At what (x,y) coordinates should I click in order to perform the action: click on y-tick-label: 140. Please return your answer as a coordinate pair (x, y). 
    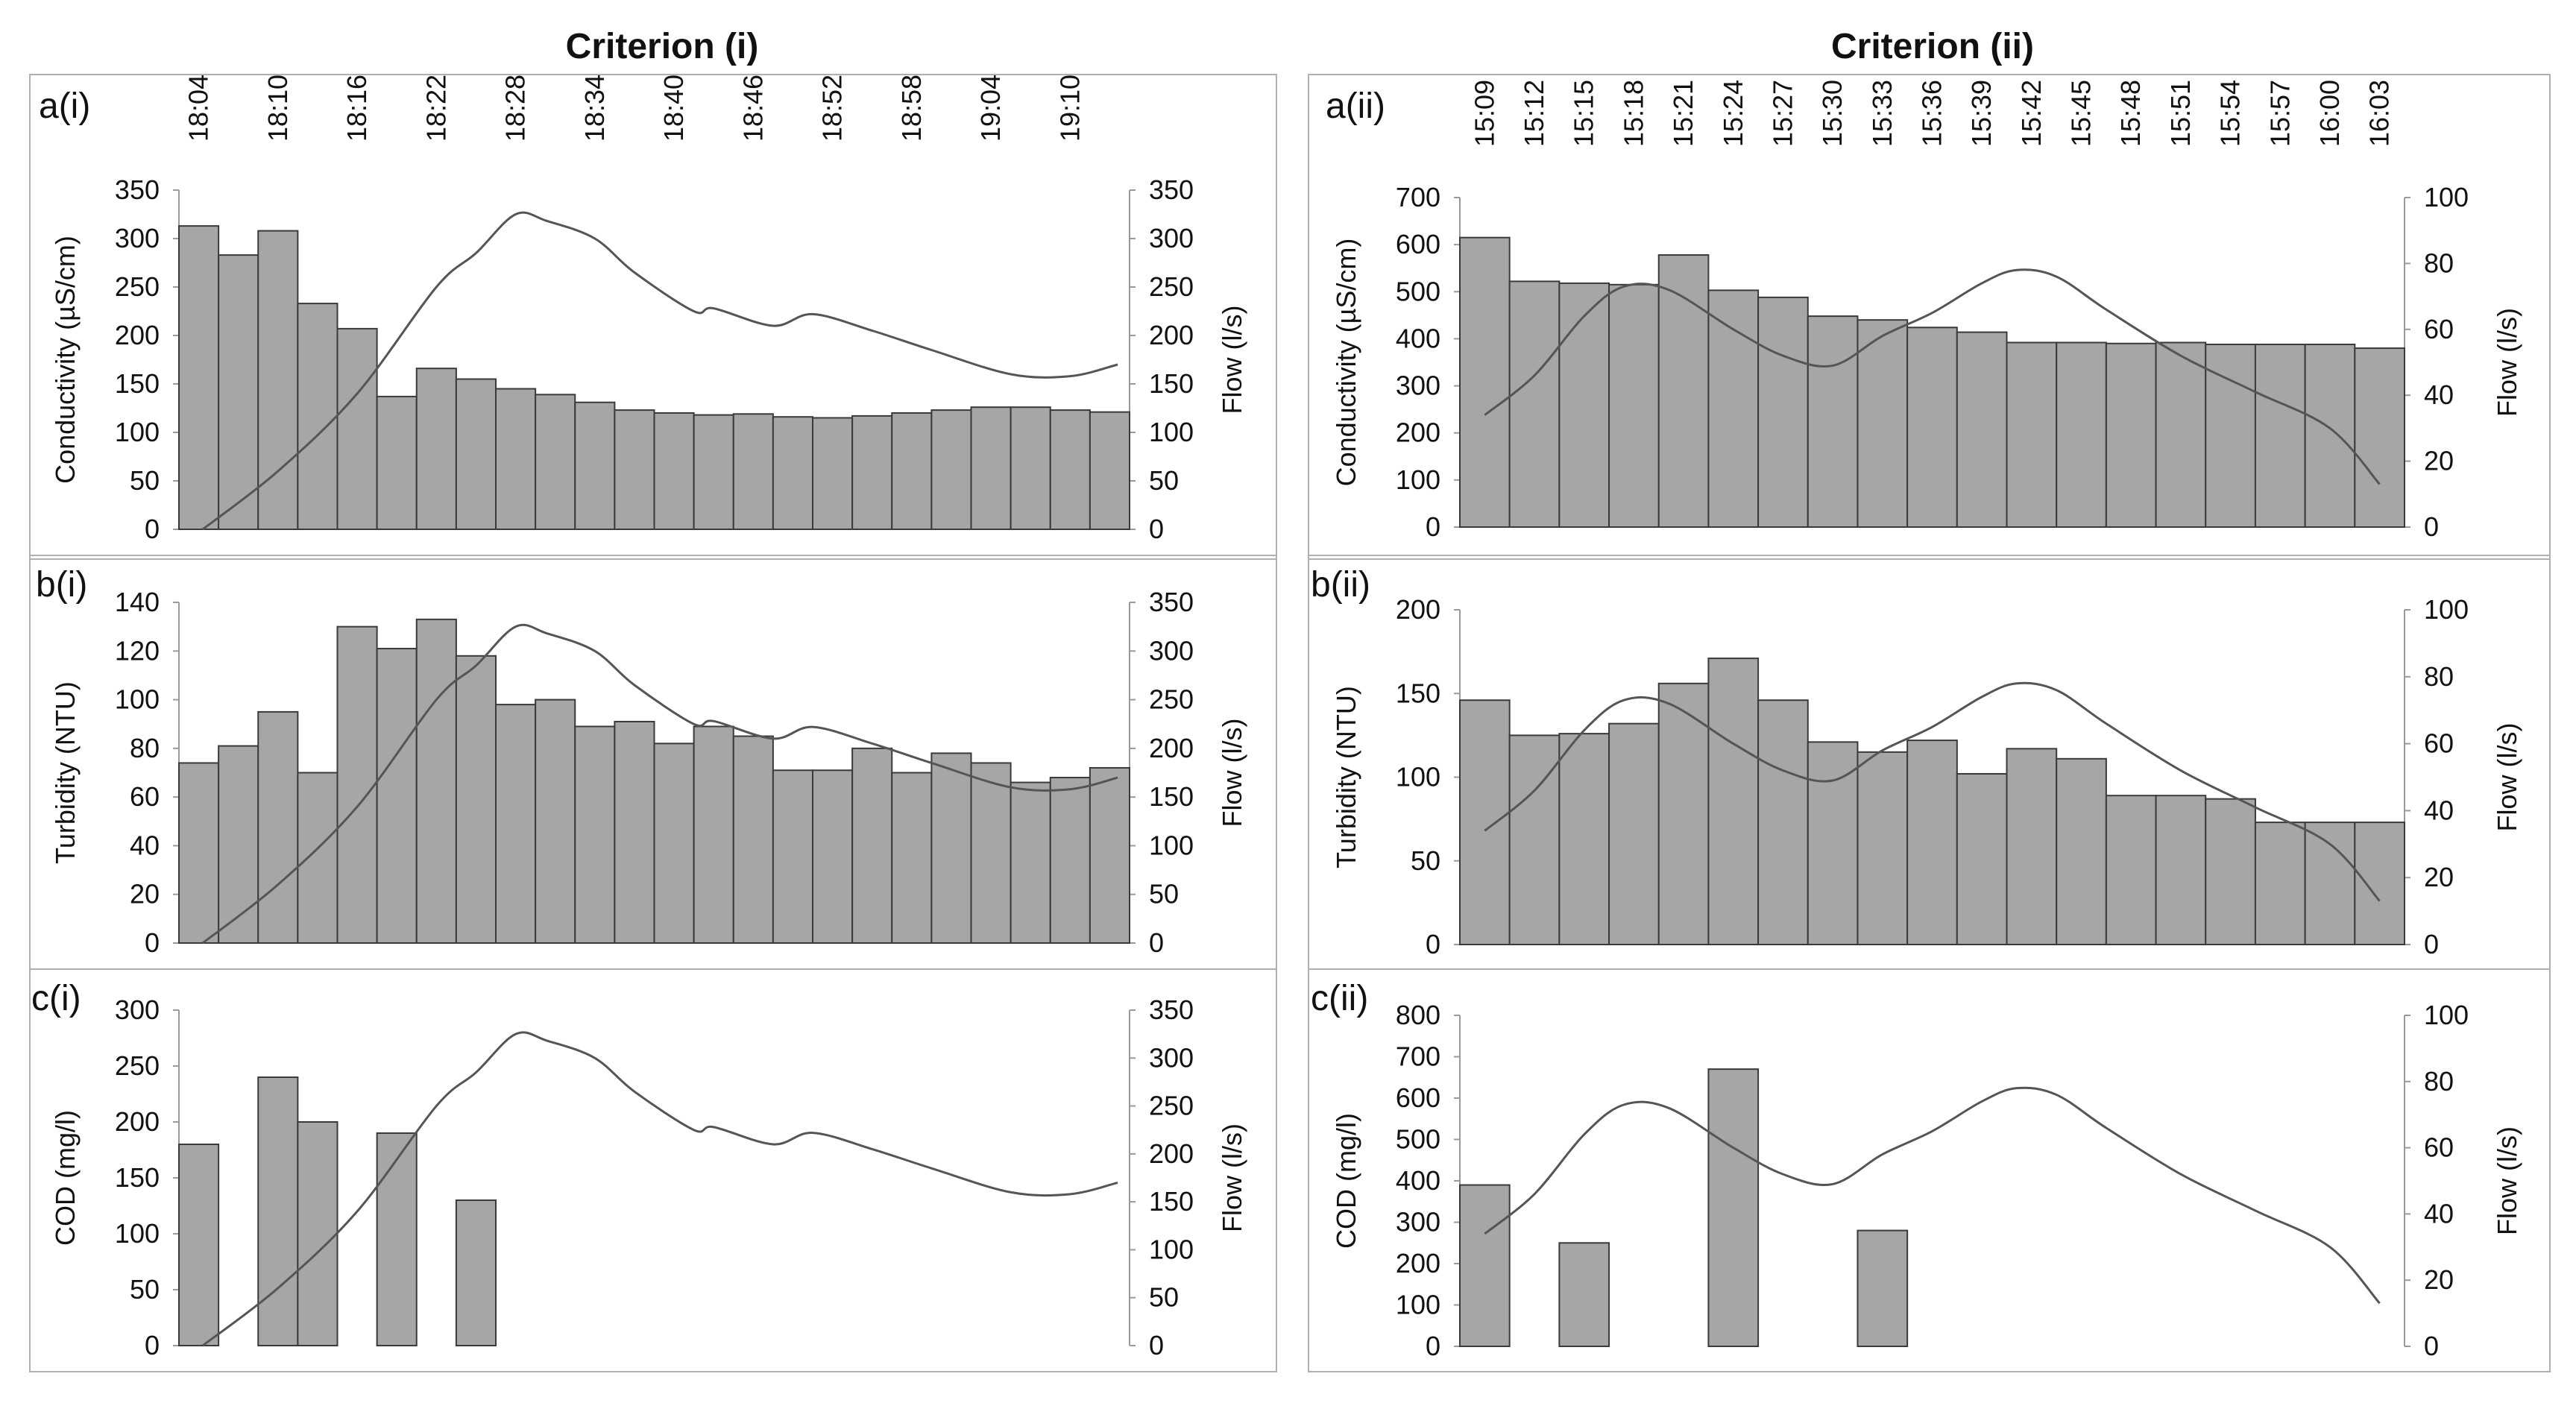
    Looking at the image, I should click on (137, 602).